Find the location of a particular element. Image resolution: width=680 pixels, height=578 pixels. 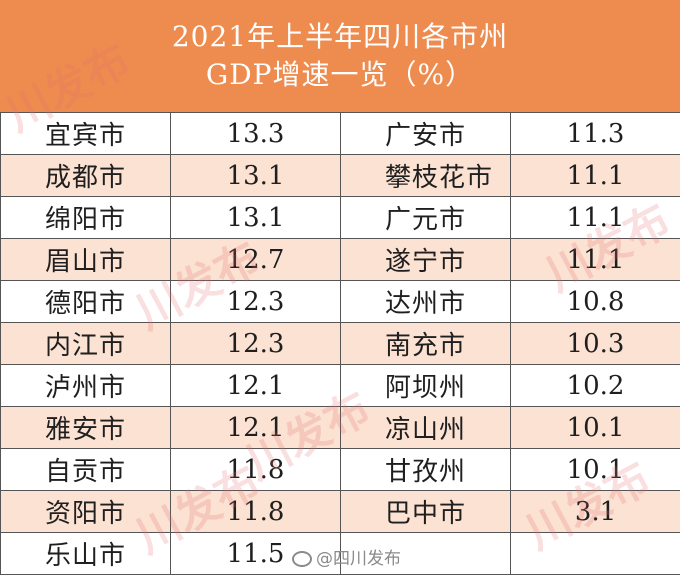

table-row: 德阳市 12.3 达州市 10.8 is located at coordinates (340, 301).